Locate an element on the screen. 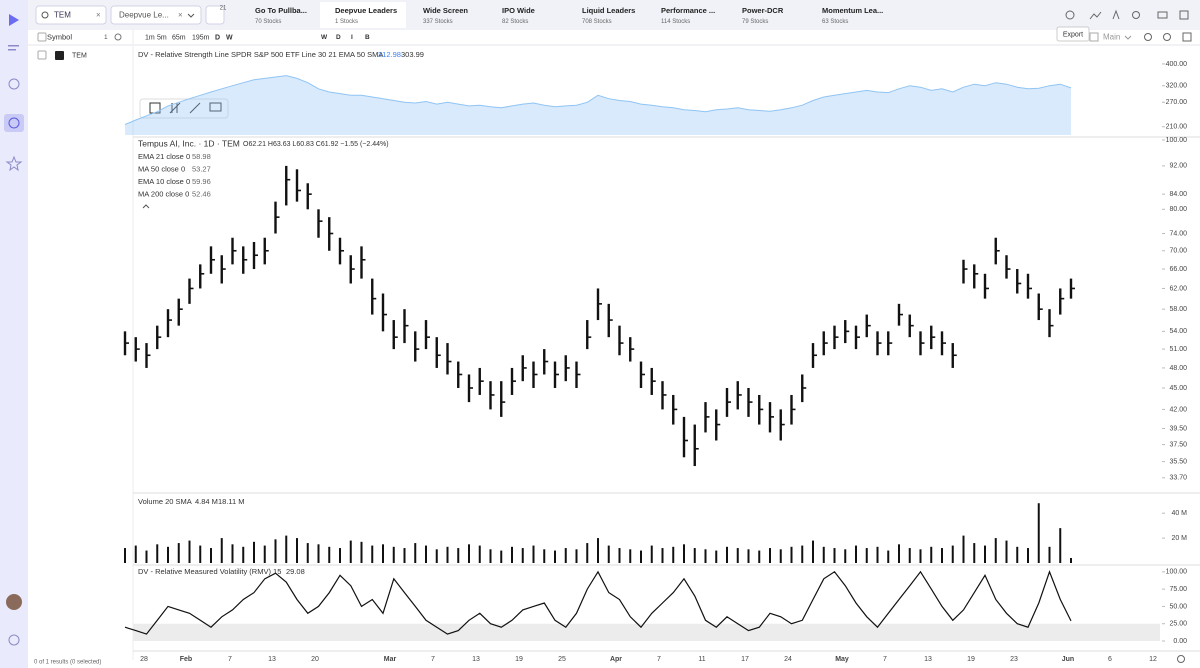  search-box is located at coordinates (71, 15).